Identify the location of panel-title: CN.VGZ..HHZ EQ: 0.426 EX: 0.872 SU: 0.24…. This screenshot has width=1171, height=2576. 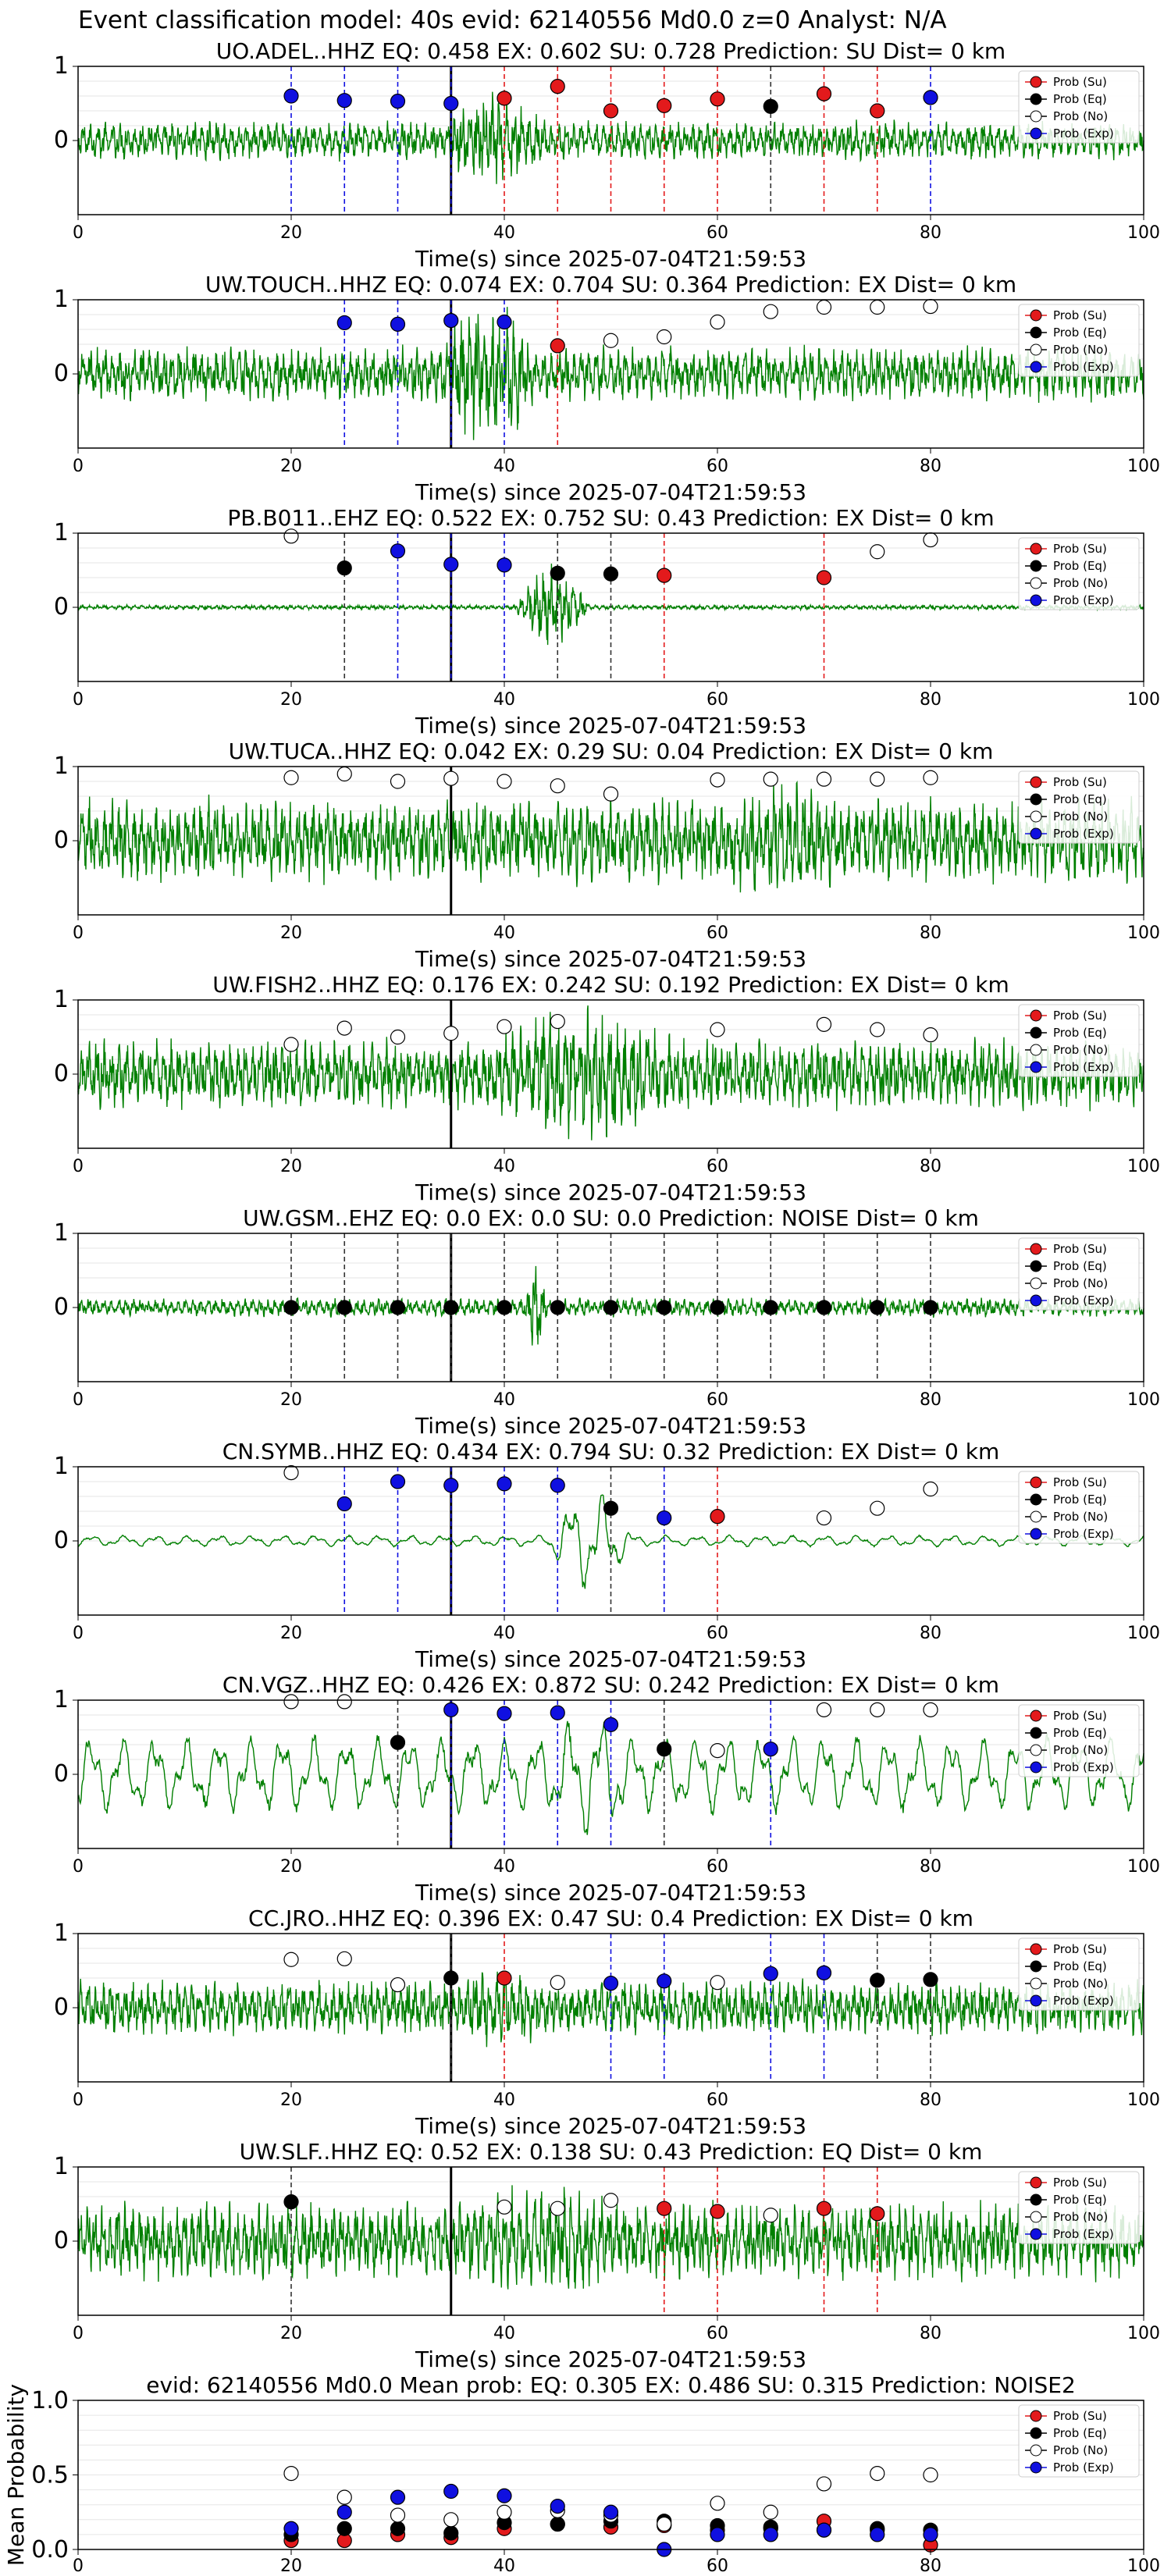
(610, 1685).